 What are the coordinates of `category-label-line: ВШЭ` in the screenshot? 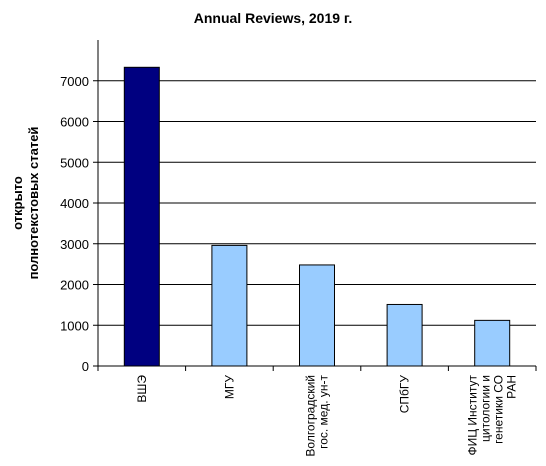 It's located at (142, 389).